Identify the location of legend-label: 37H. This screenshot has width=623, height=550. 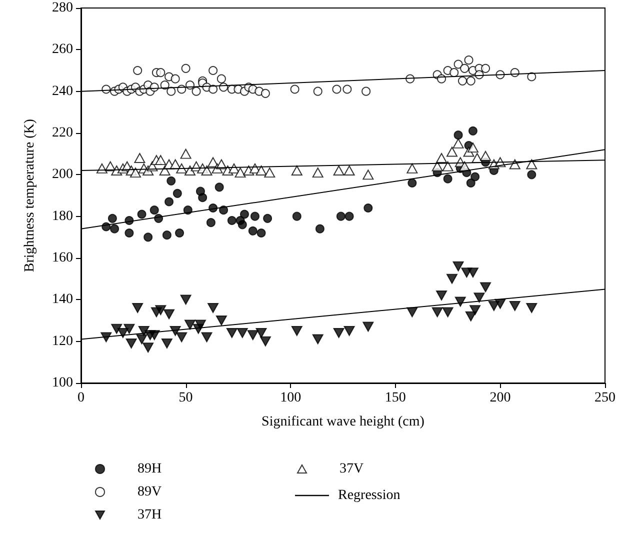
(150, 515).